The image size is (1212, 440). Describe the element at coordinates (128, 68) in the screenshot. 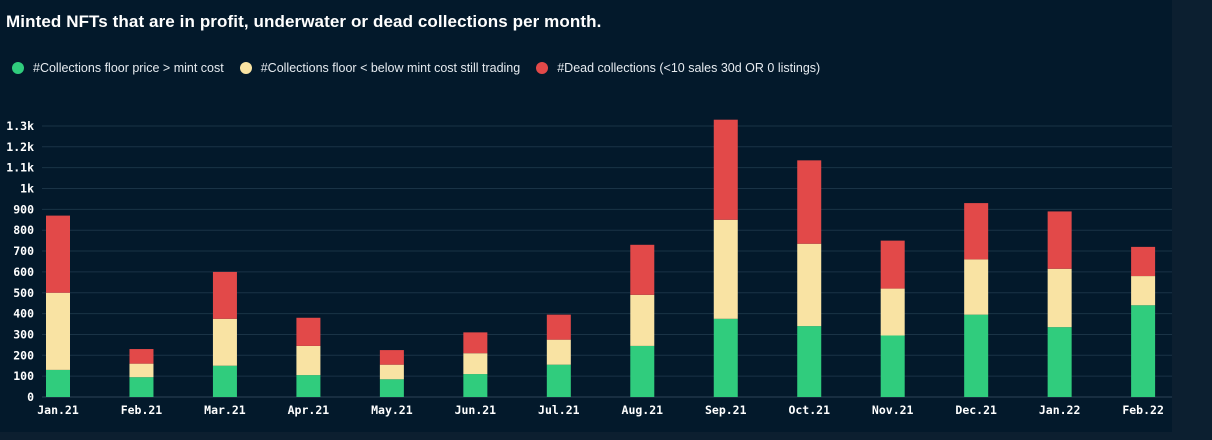

I see `legend-label: #Collections floor price > mint cost` at that location.